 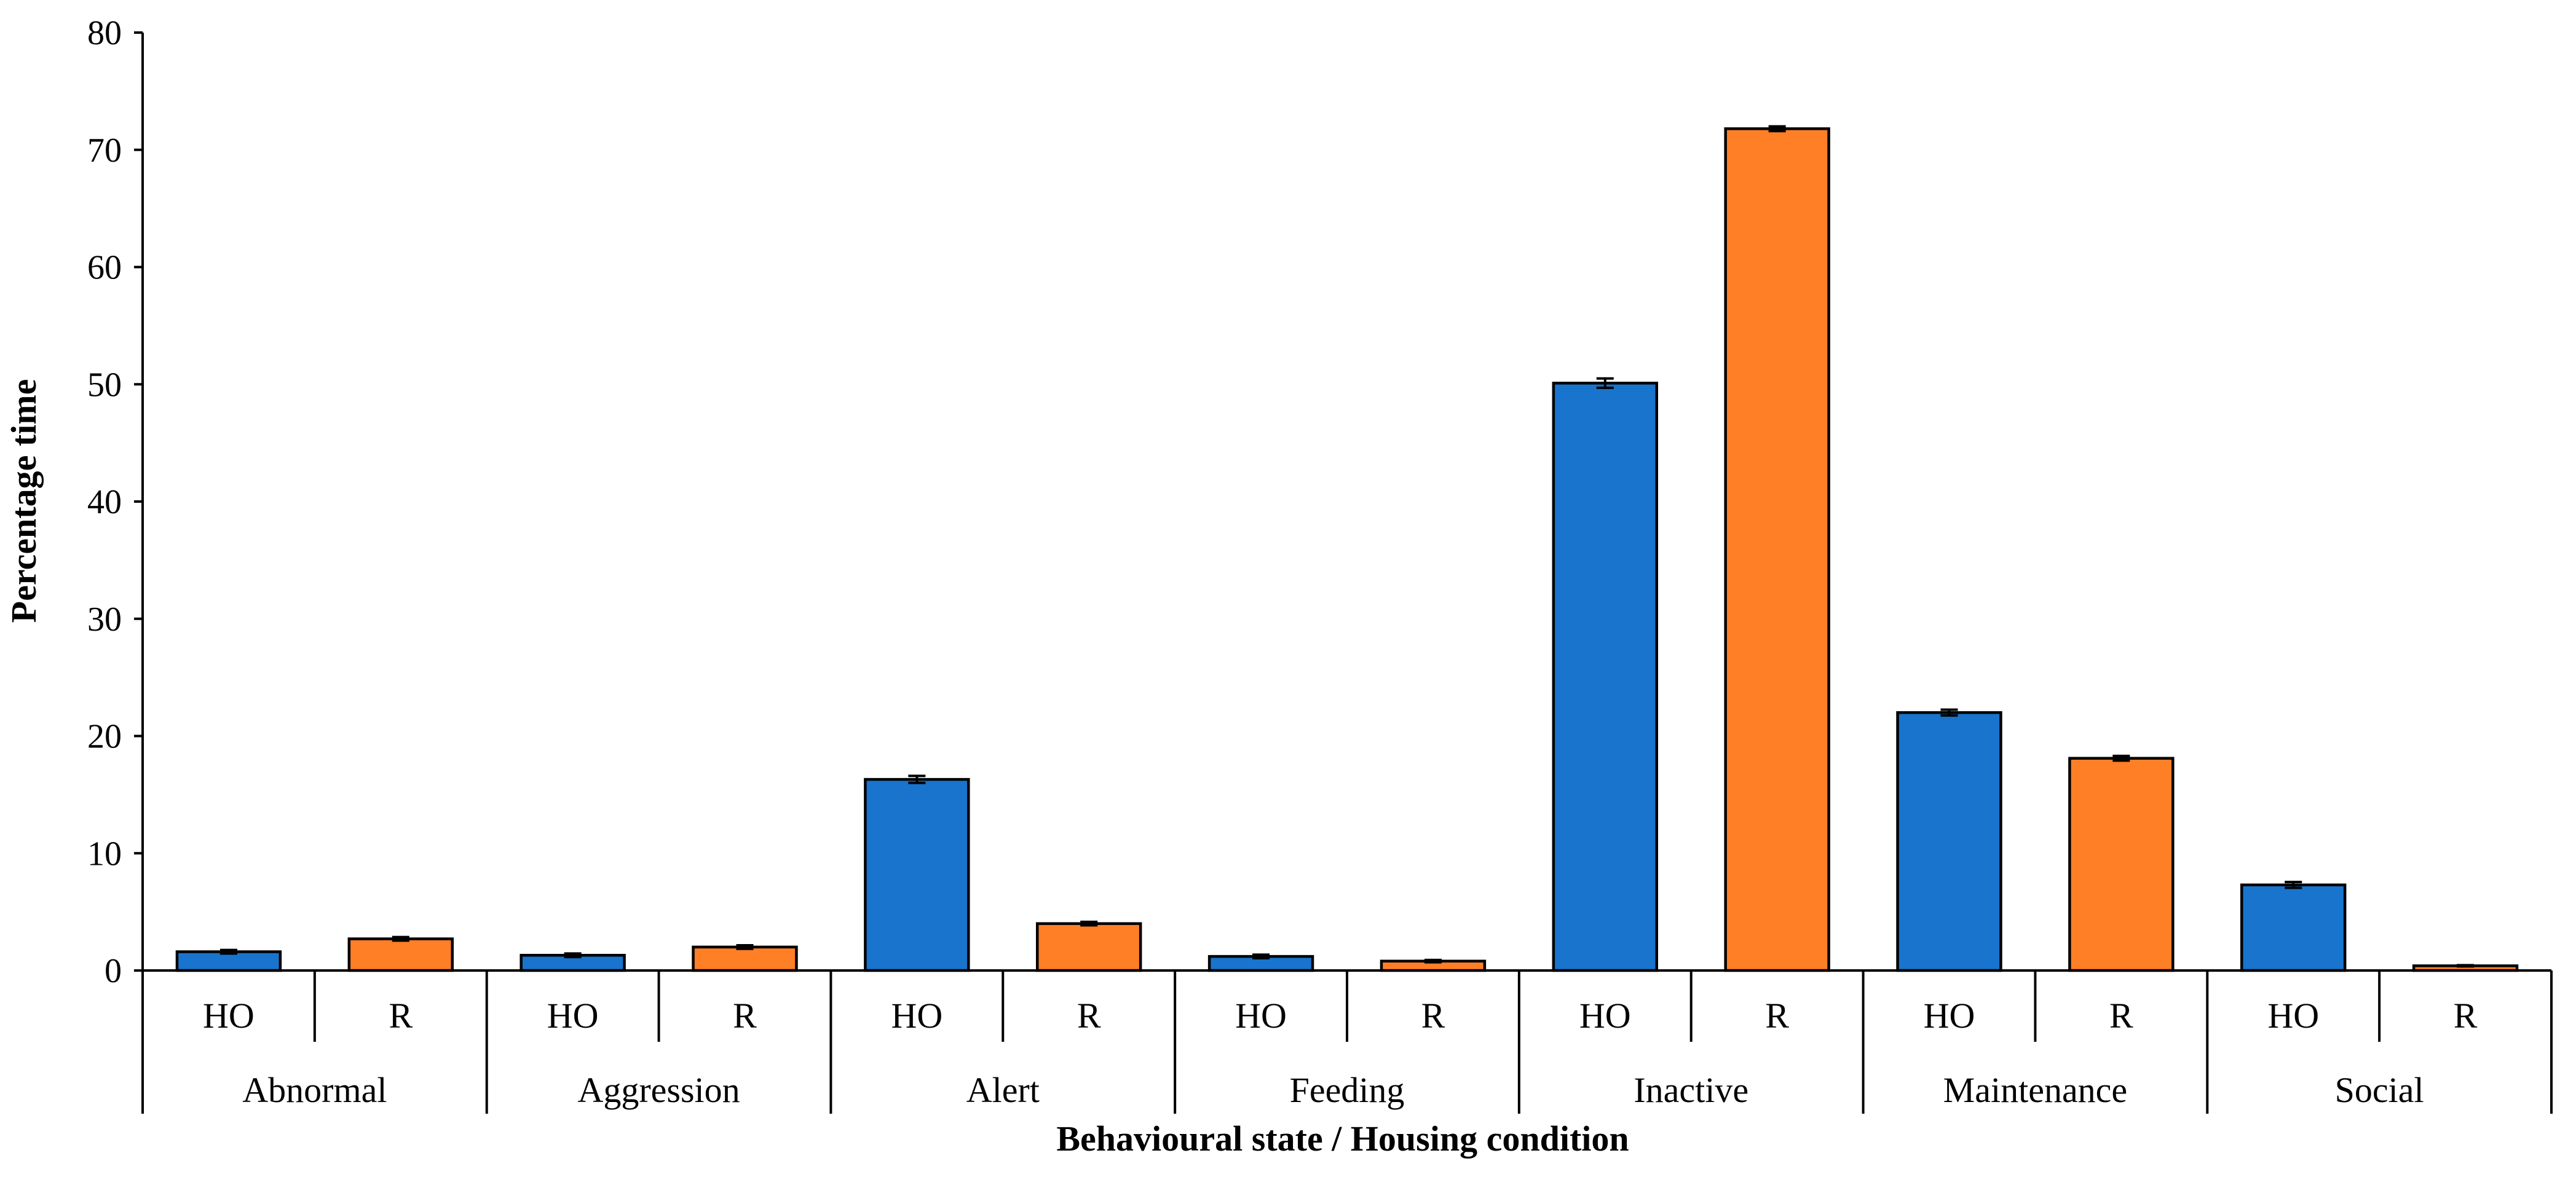 I want to click on bar-maintenance-ho, so click(x=1949, y=841).